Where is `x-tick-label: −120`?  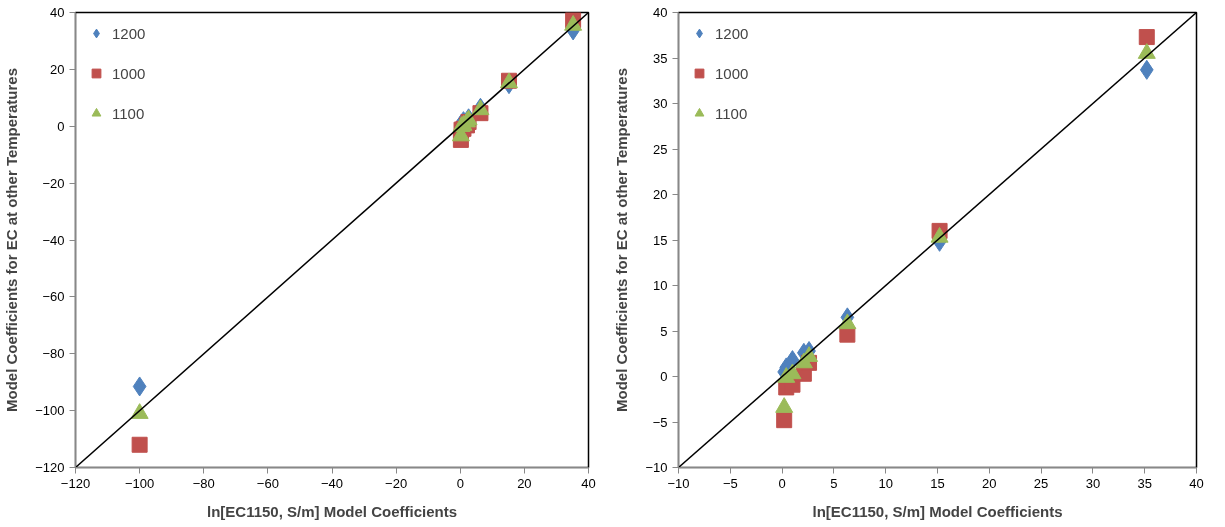
x-tick-label: −120 is located at coordinates (75, 483).